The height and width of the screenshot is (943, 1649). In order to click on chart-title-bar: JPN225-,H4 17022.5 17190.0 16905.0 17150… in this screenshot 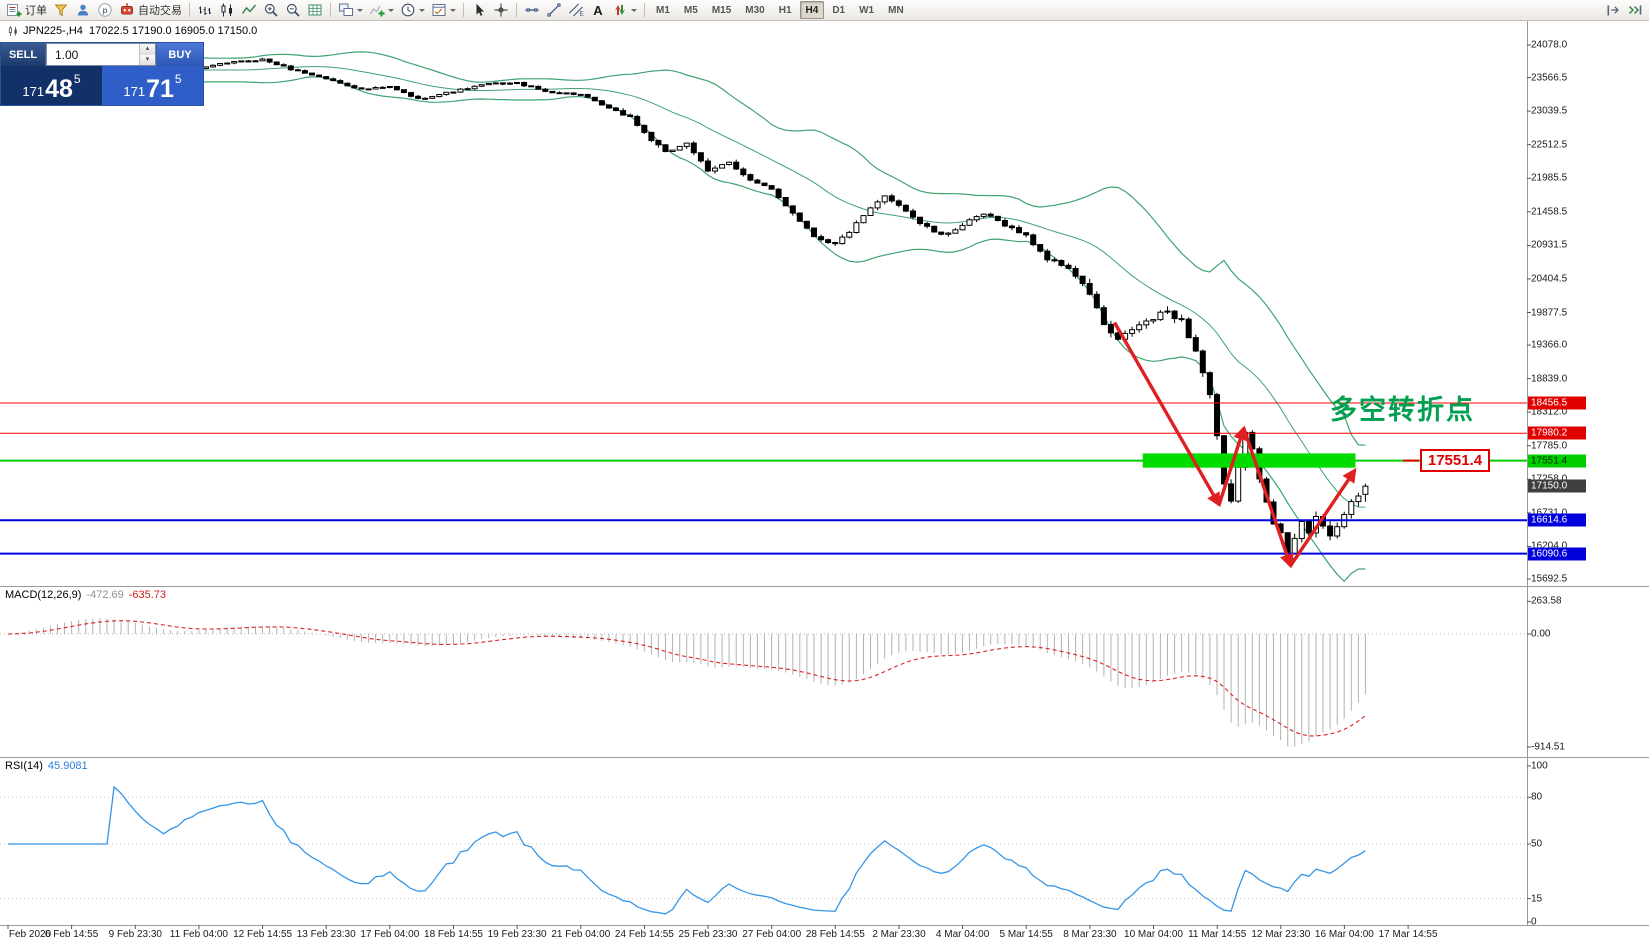, I will do `click(132, 31)`.